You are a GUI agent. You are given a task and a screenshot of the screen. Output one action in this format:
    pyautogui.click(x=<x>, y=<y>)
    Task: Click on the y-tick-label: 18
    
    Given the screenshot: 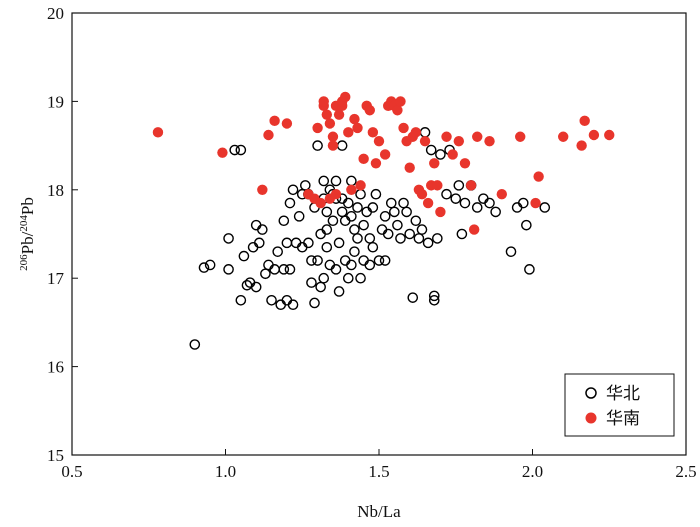 What is the action you would take?
    pyautogui.click(x=55, y=190)
    